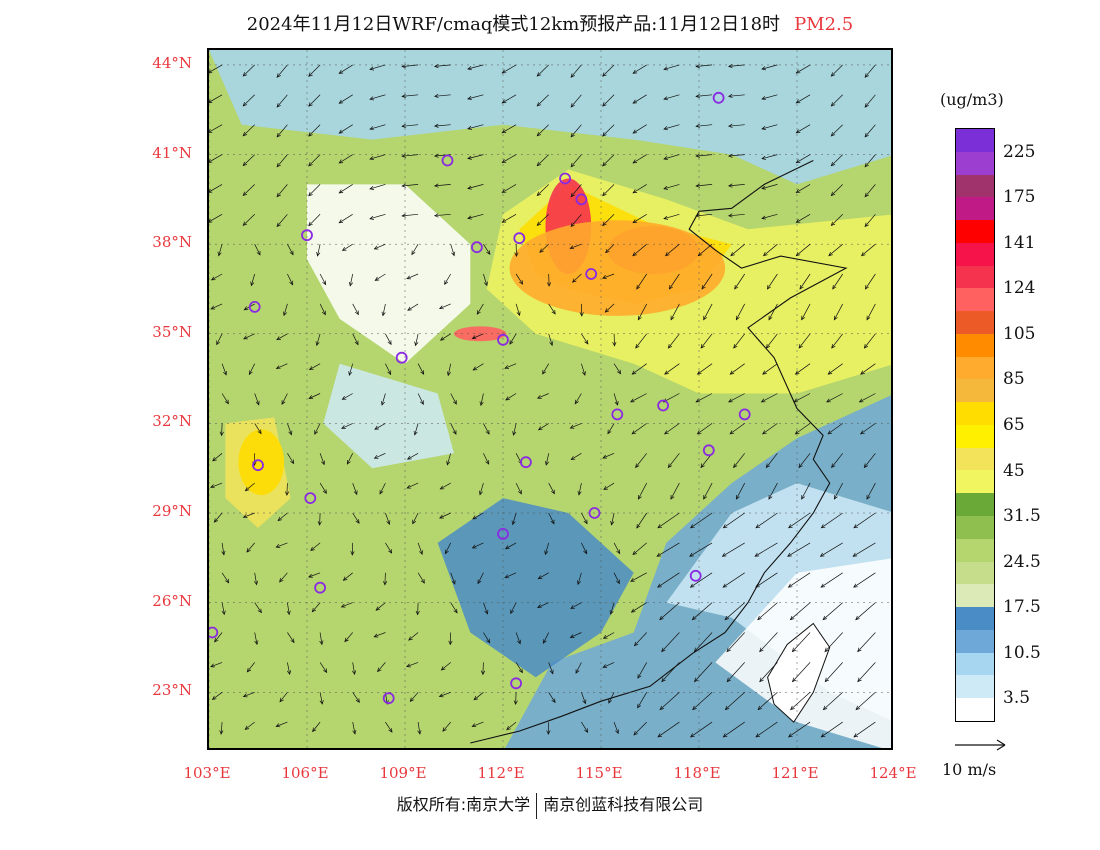  Describe the element at coordinates (207, 773) in the screenshot. I see `lon-tick-label: 103°E` at that location.